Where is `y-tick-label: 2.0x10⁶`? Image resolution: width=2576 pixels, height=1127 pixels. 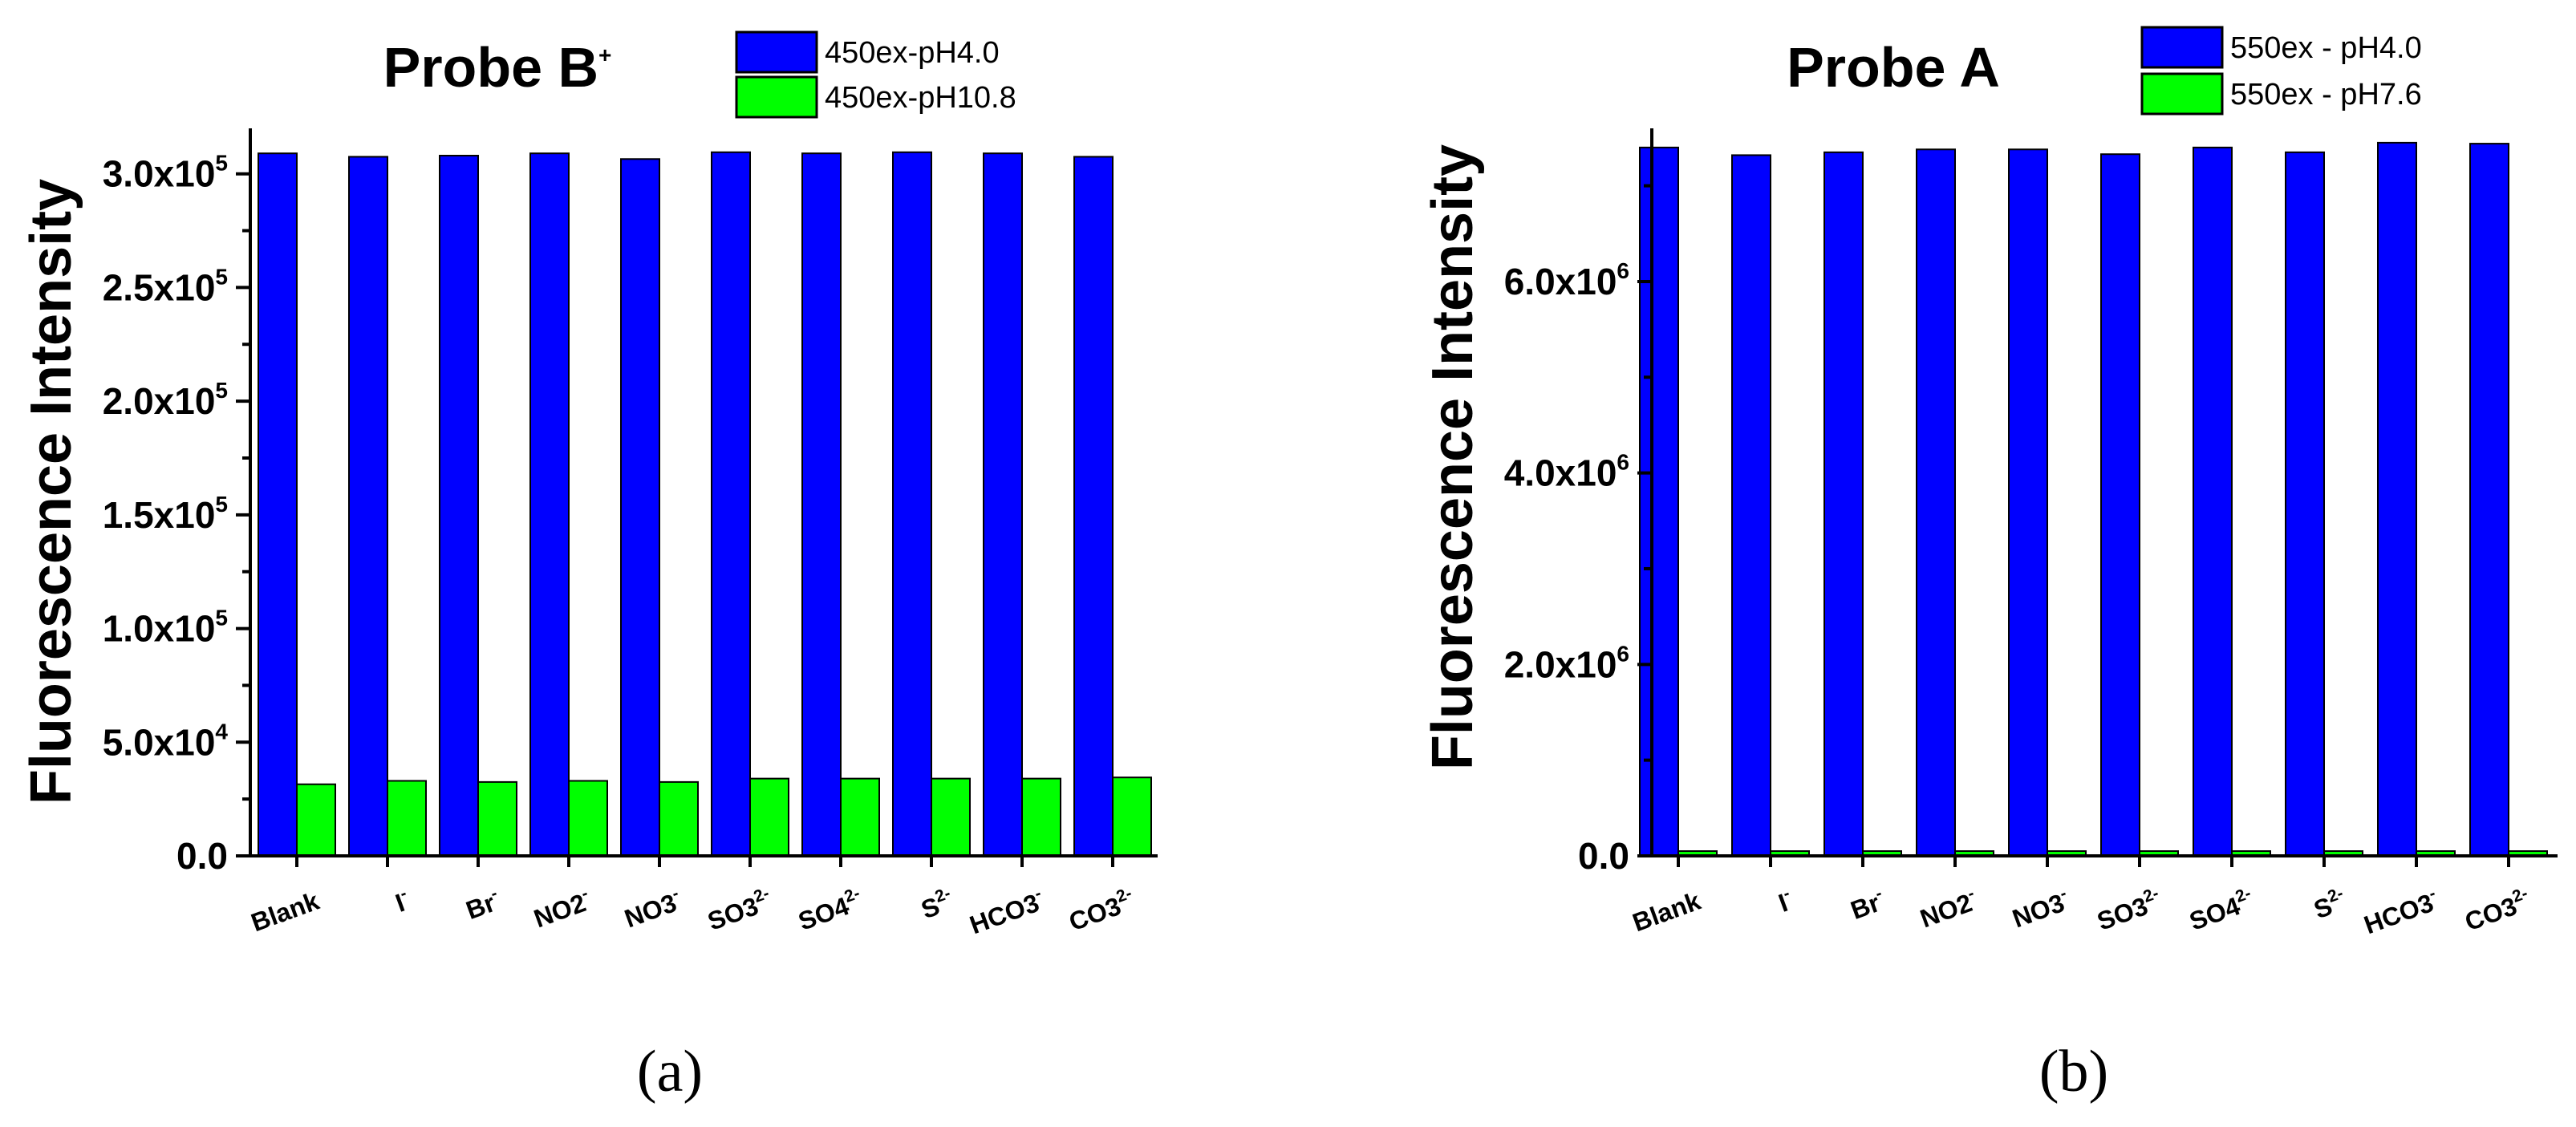
y-tick-label: 2.0x10⁶ is located at coordinates (1566, 663).